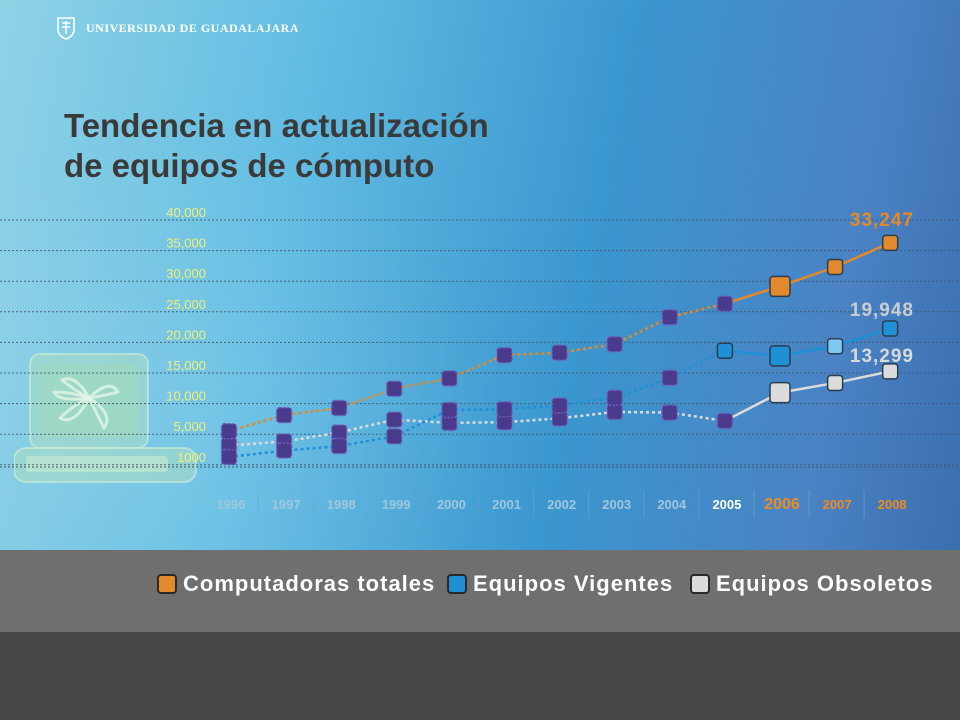 Image resolution: width=960 pixels, height=720 pixels. What do you see at coordinates (396, 504) in the screenshot?
I see `x-tick-label: 1999` at bounding box center [396, 504].